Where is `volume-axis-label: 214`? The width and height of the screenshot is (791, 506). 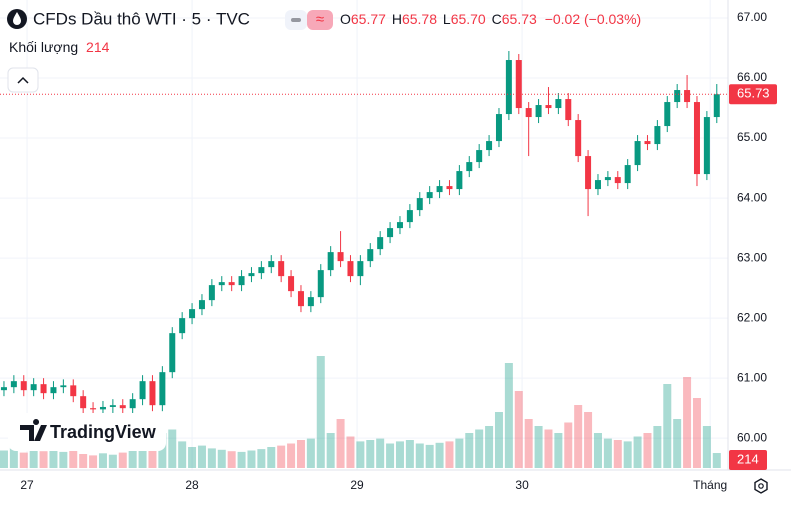
volume-axis-label: 214 is located at coordinates (748, 458).